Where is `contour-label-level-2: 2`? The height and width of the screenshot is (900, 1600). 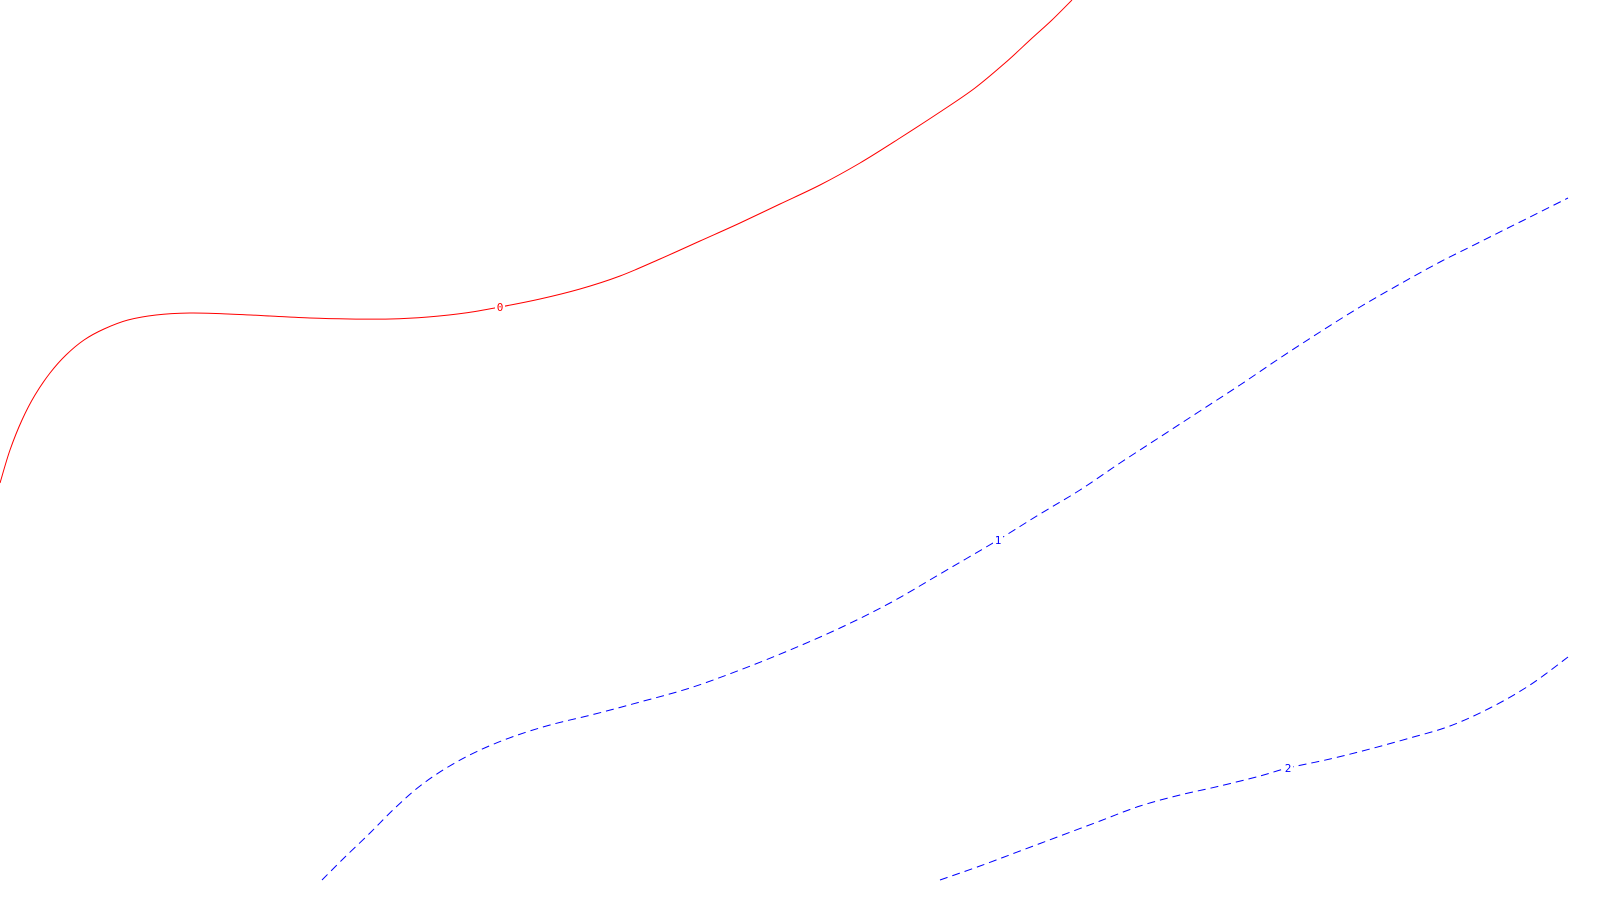 contour-label-level-2: 2 is located at coordinates (1288, 768).